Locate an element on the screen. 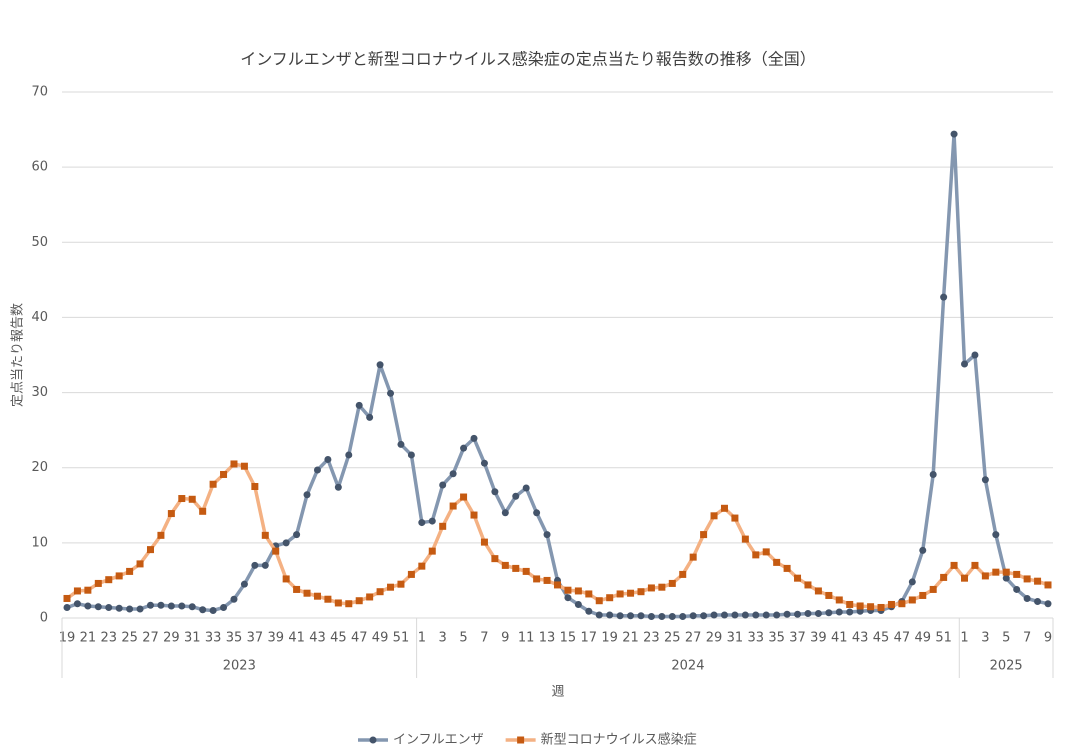  x-tick-label: 13 is located at coordinates (547, 638).